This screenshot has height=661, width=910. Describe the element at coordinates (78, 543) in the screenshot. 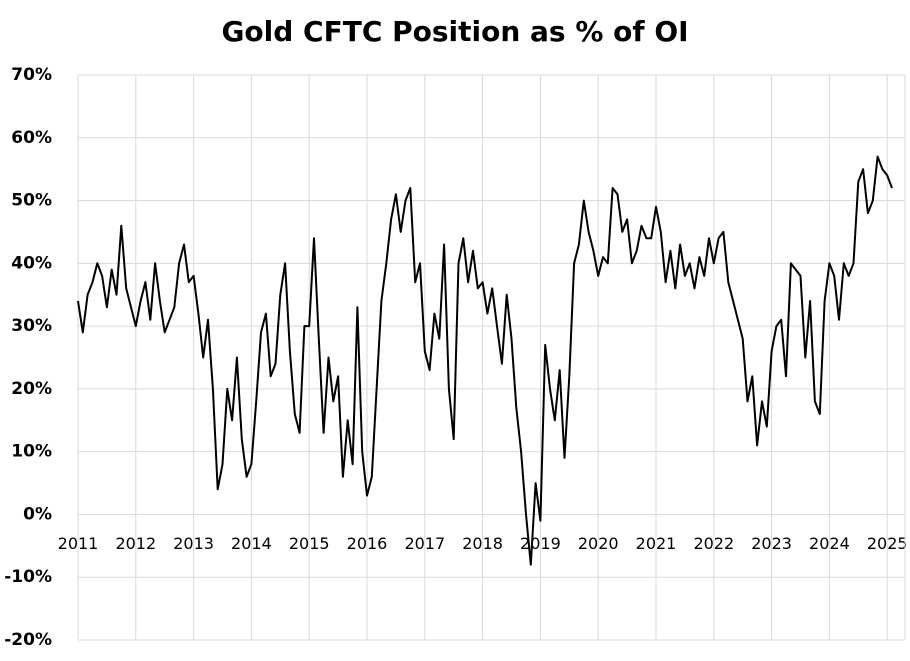

I see `x-tick-label: 2011` at that location.